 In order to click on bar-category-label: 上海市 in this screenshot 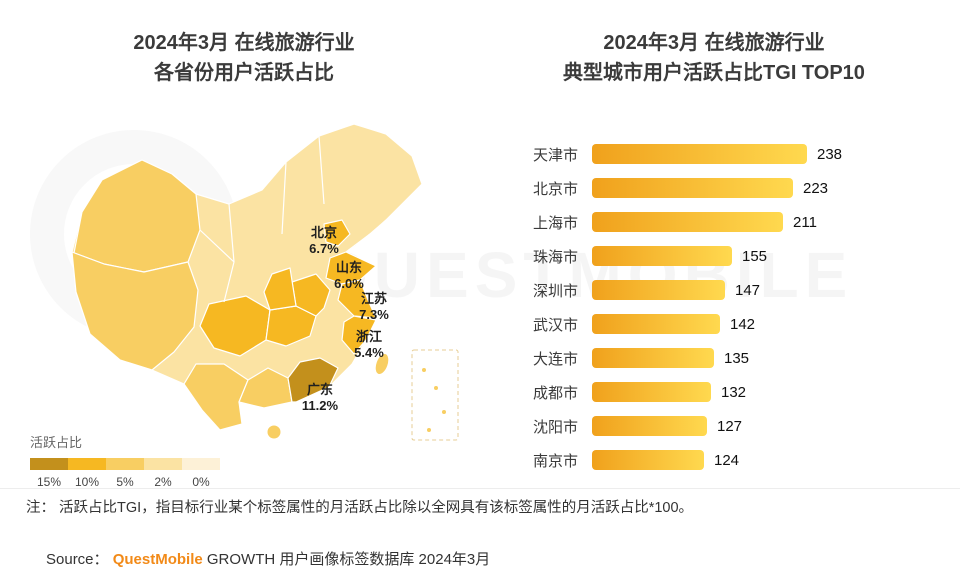, I will do `click(555, 223)`.